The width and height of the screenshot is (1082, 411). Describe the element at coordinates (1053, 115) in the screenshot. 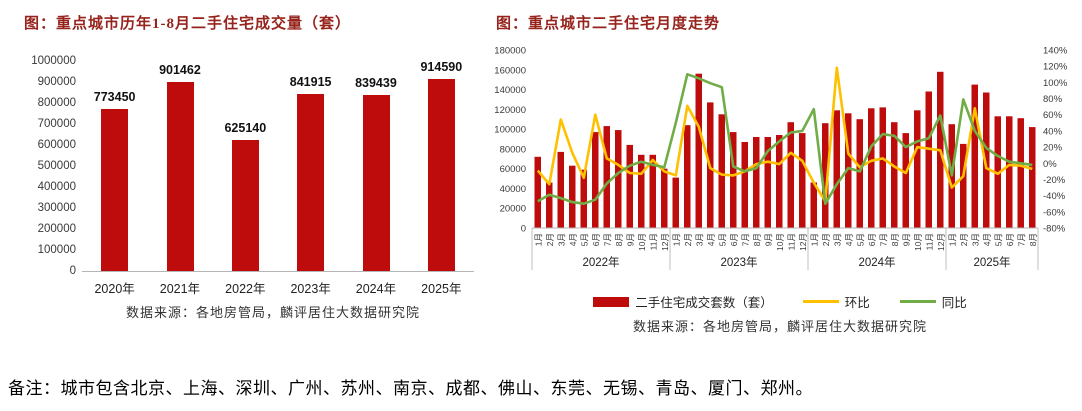

I see `right-axis-tick-label: 60%` at that location.